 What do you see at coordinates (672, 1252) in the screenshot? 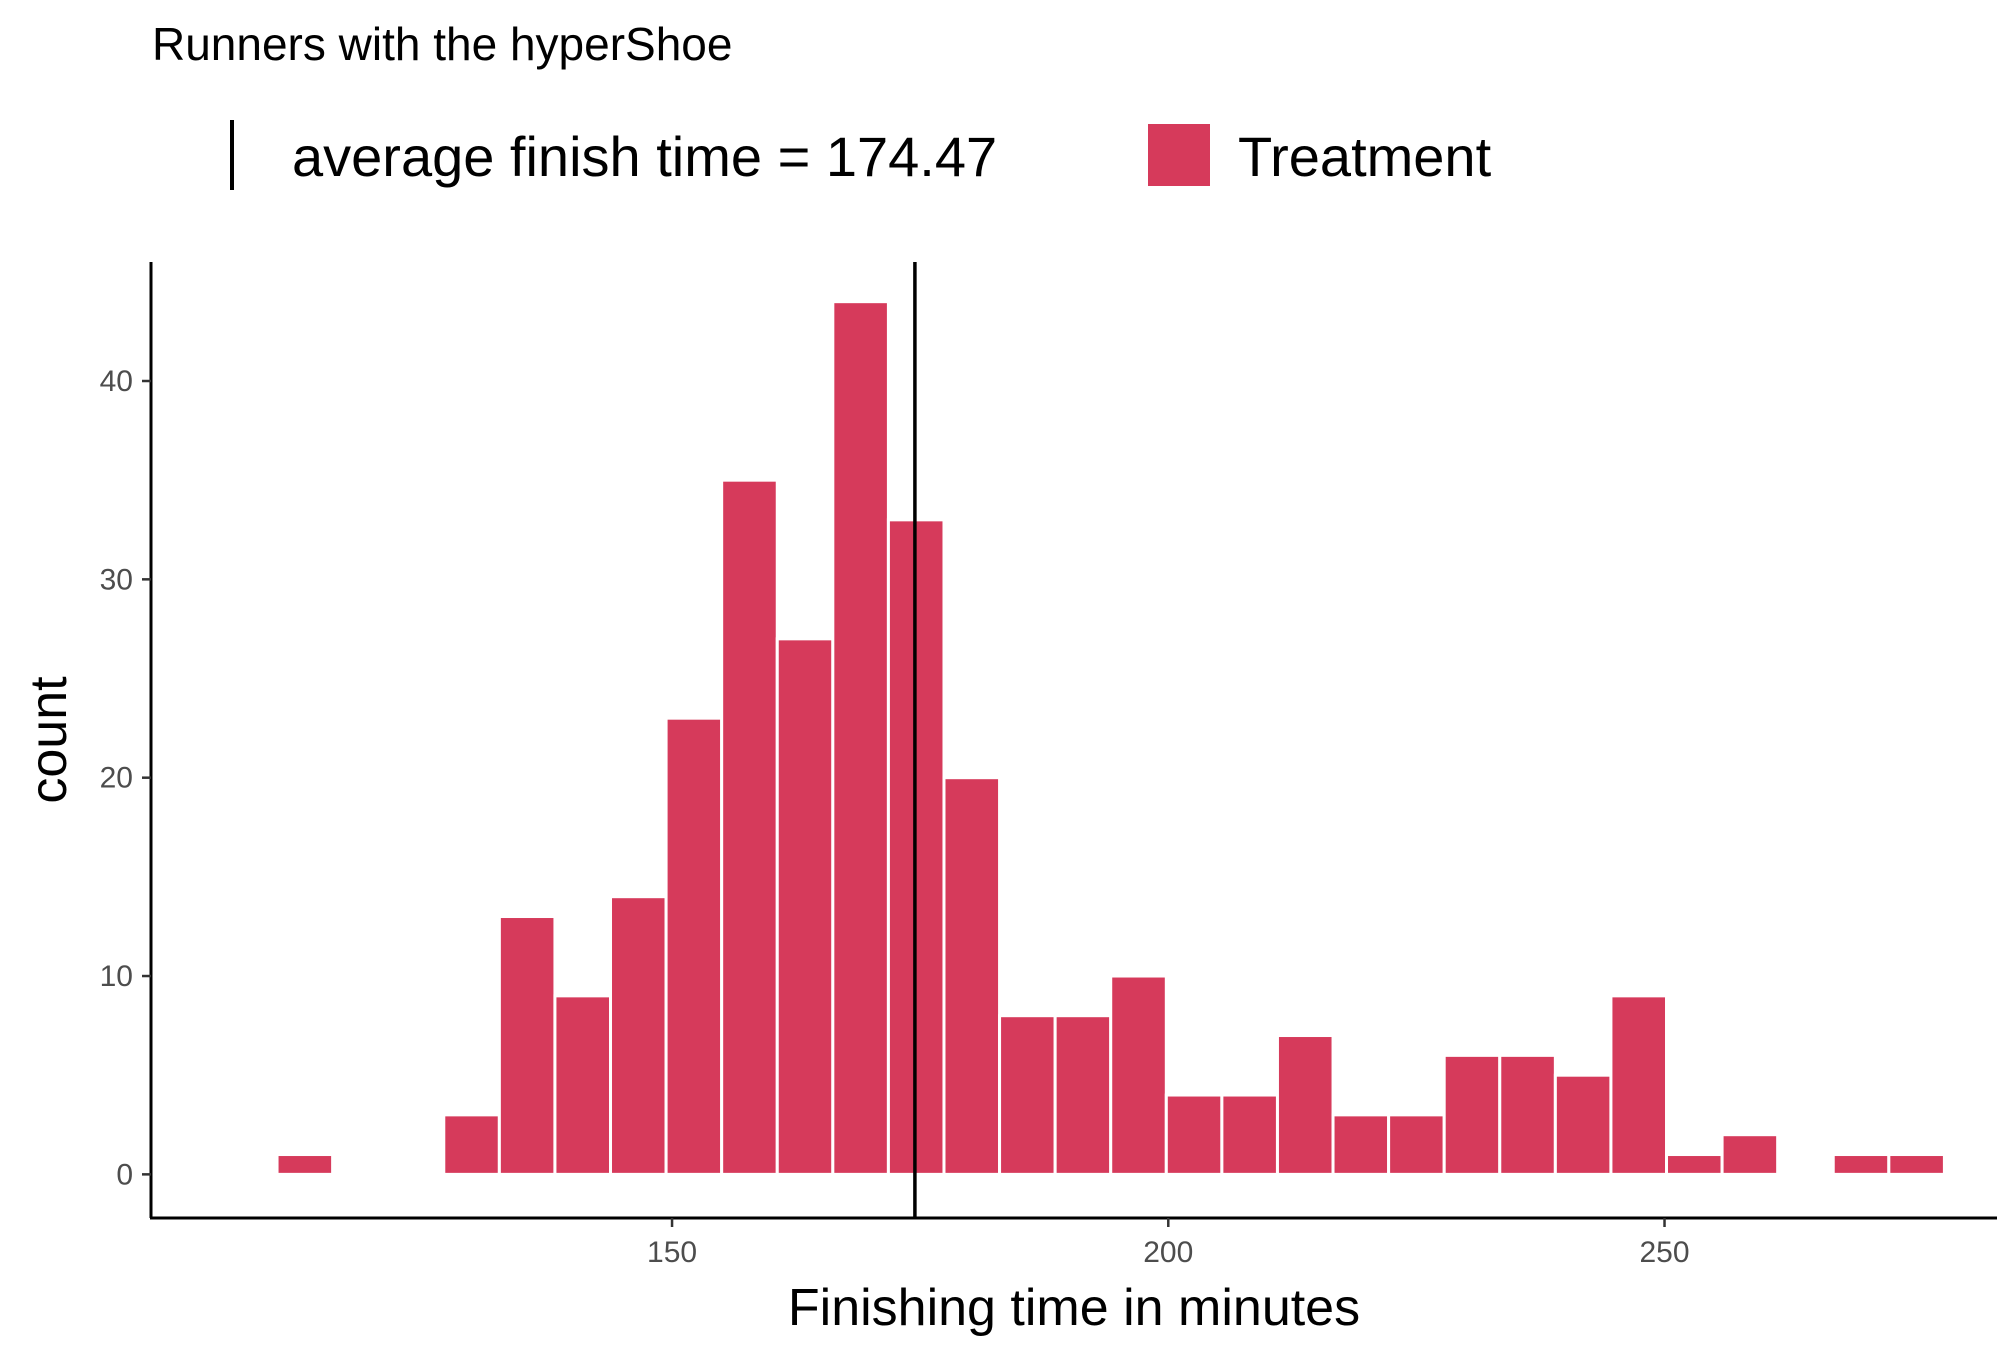
I see `x-tick-label: 150` at bounding box center [672, 1252].